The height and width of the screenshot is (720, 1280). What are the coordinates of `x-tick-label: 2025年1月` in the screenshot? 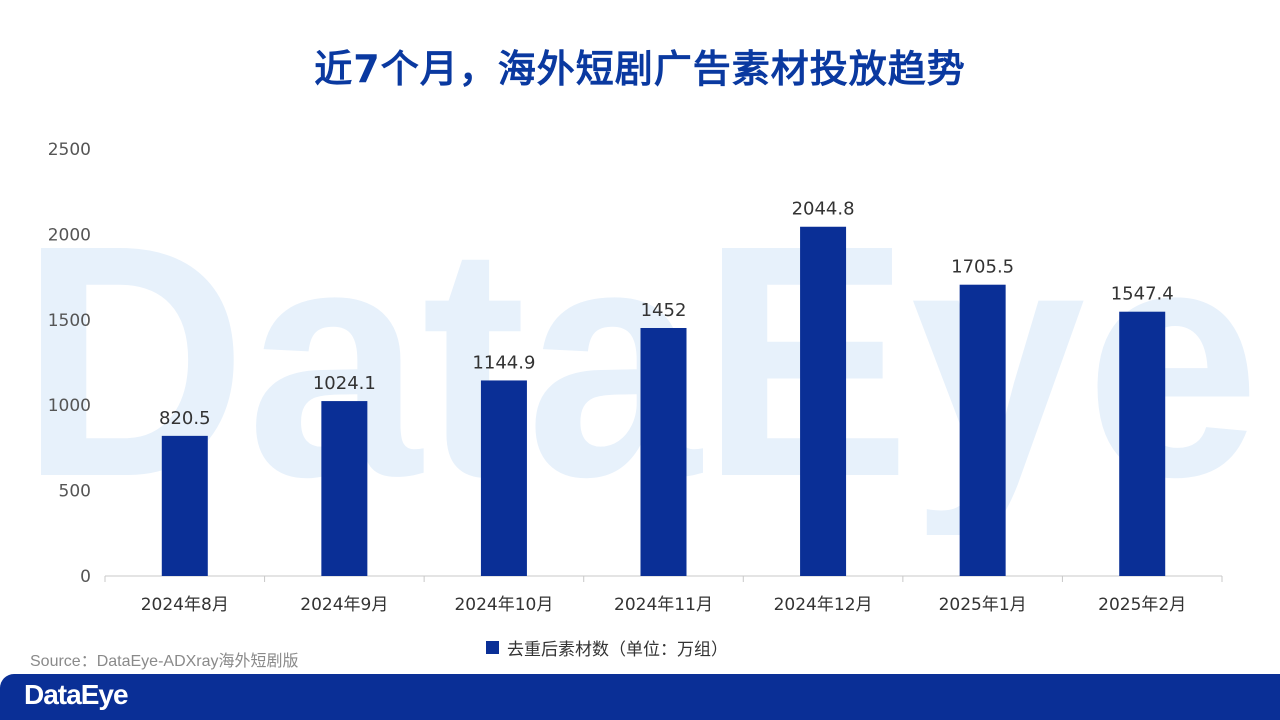 It's located at (983, 605).